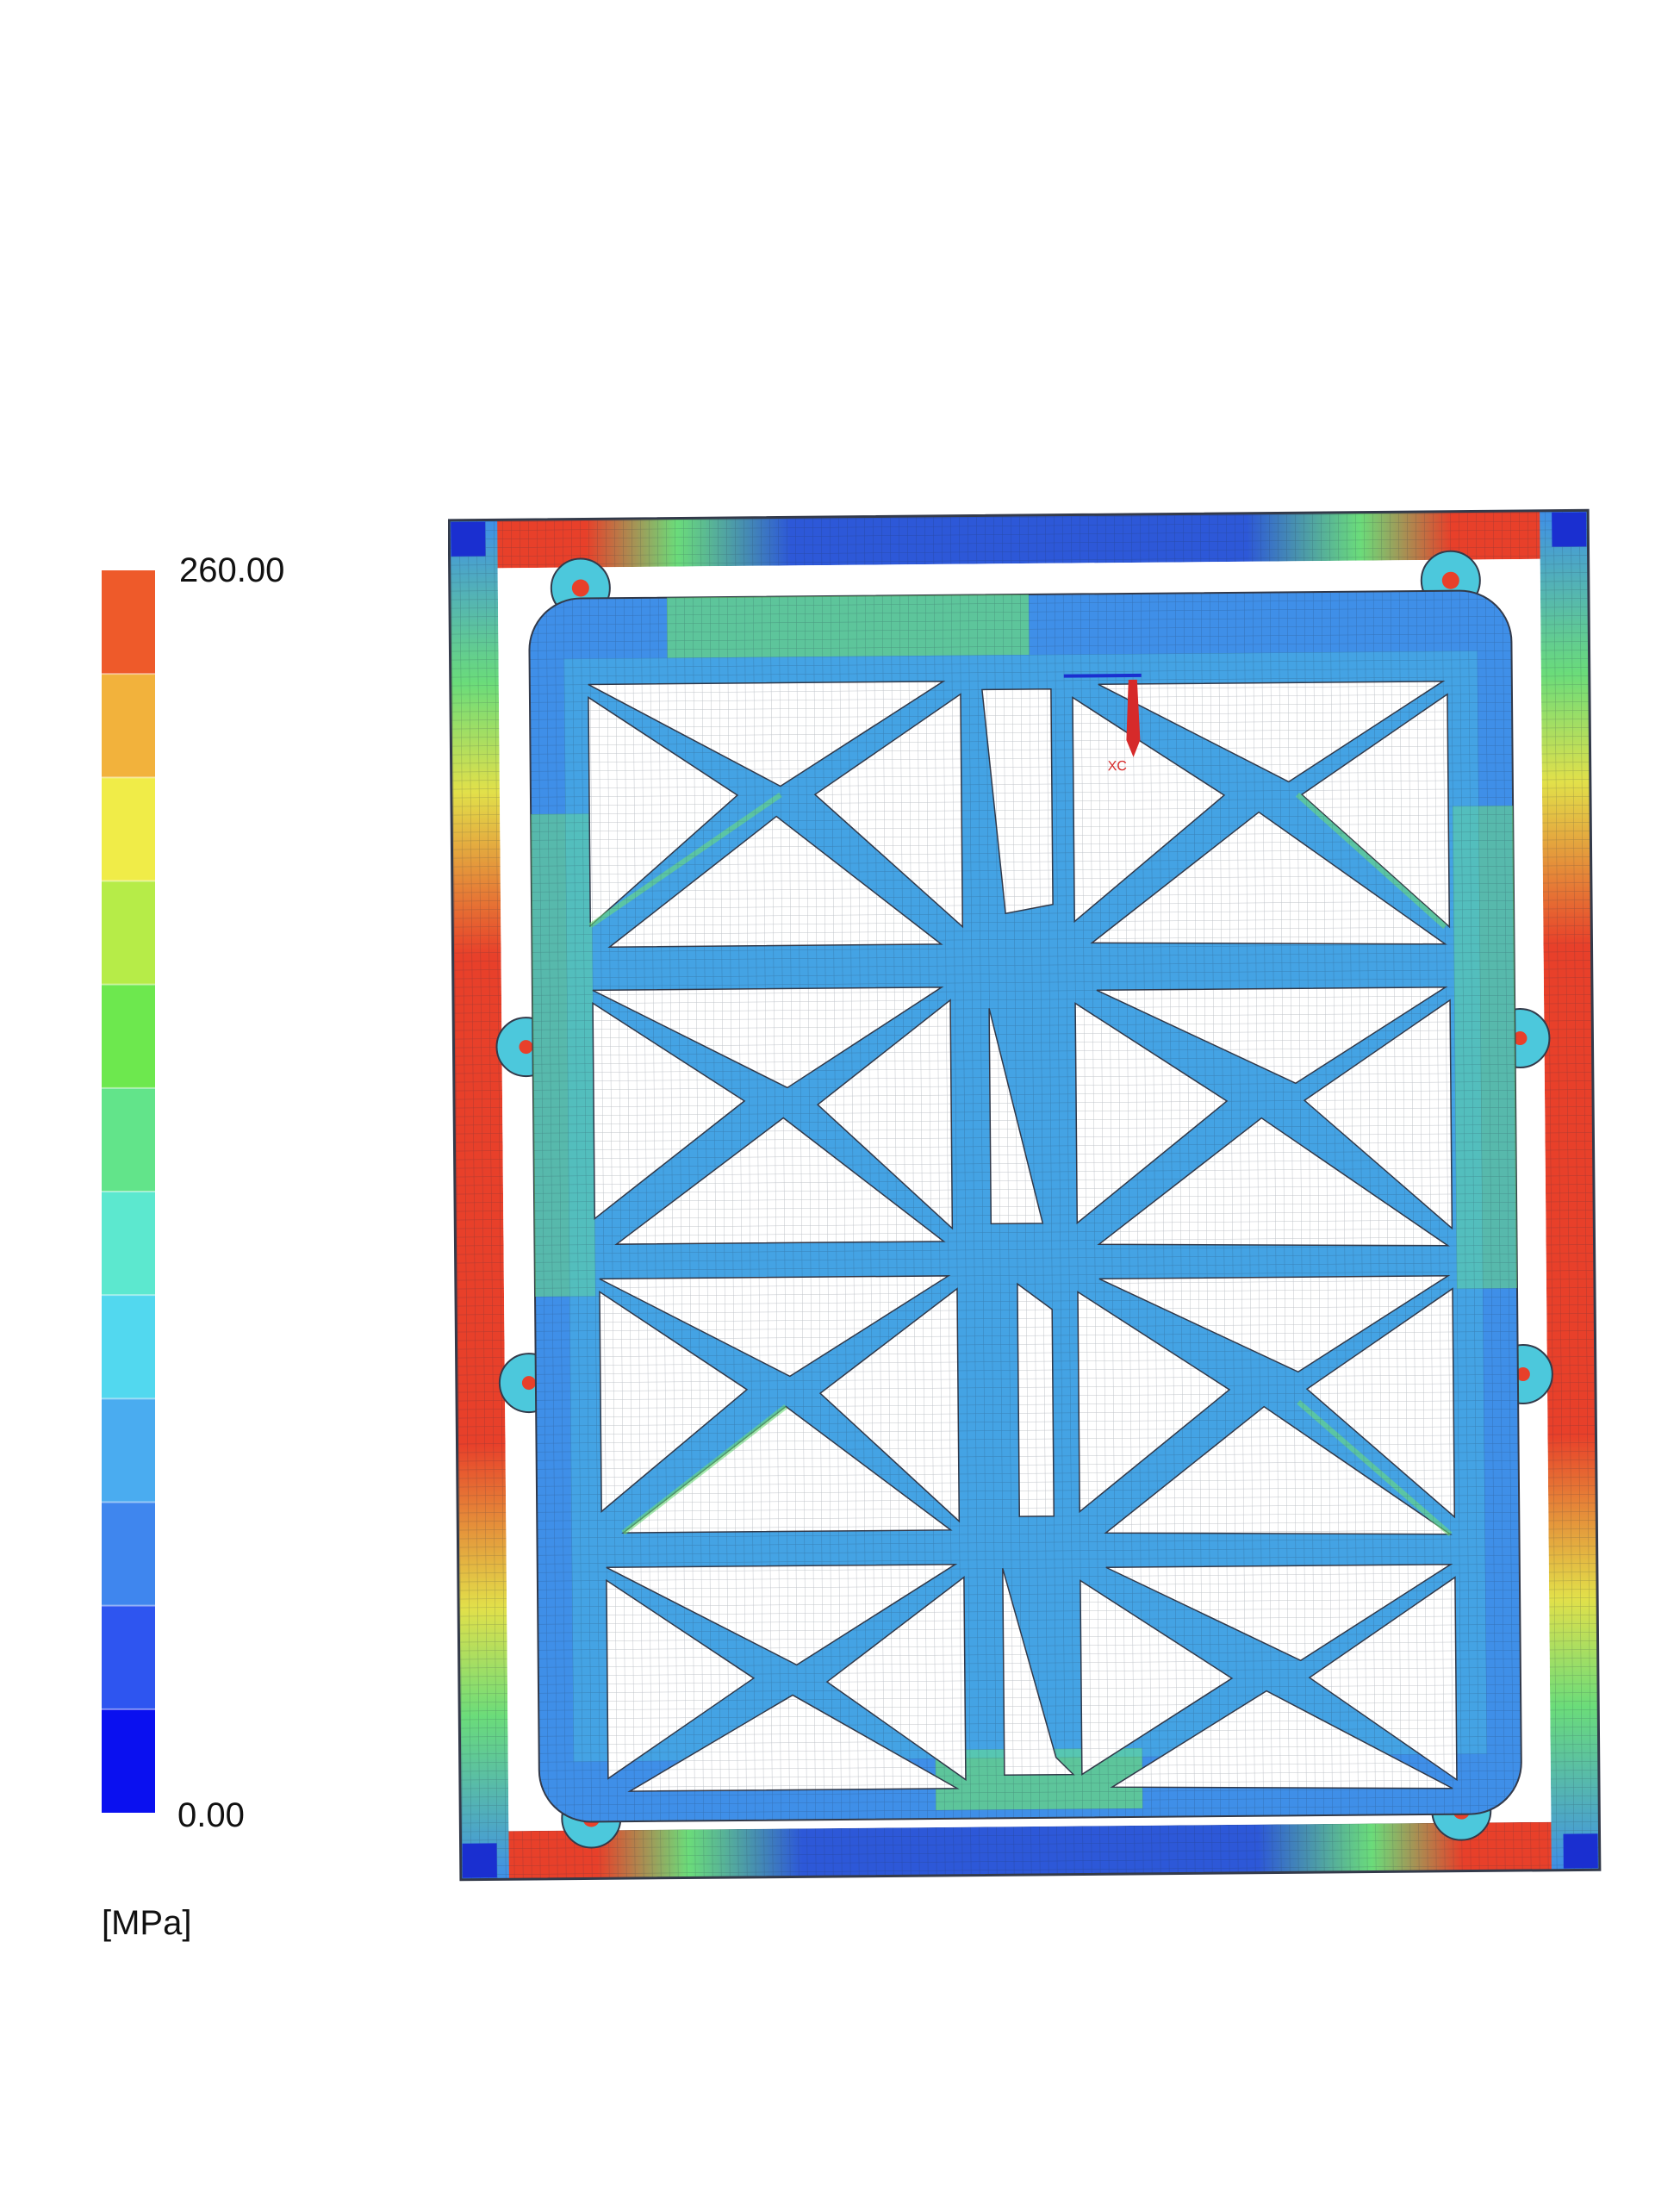 The image size is (1680, 2197). I want to click on annotation-arrow, so click(1133, 718).